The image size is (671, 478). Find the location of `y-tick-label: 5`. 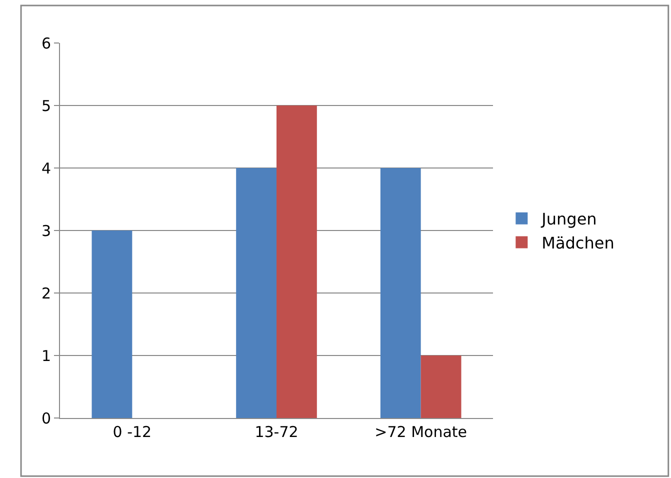

y-tick-label: 5 is located at coordinates (46, 105).